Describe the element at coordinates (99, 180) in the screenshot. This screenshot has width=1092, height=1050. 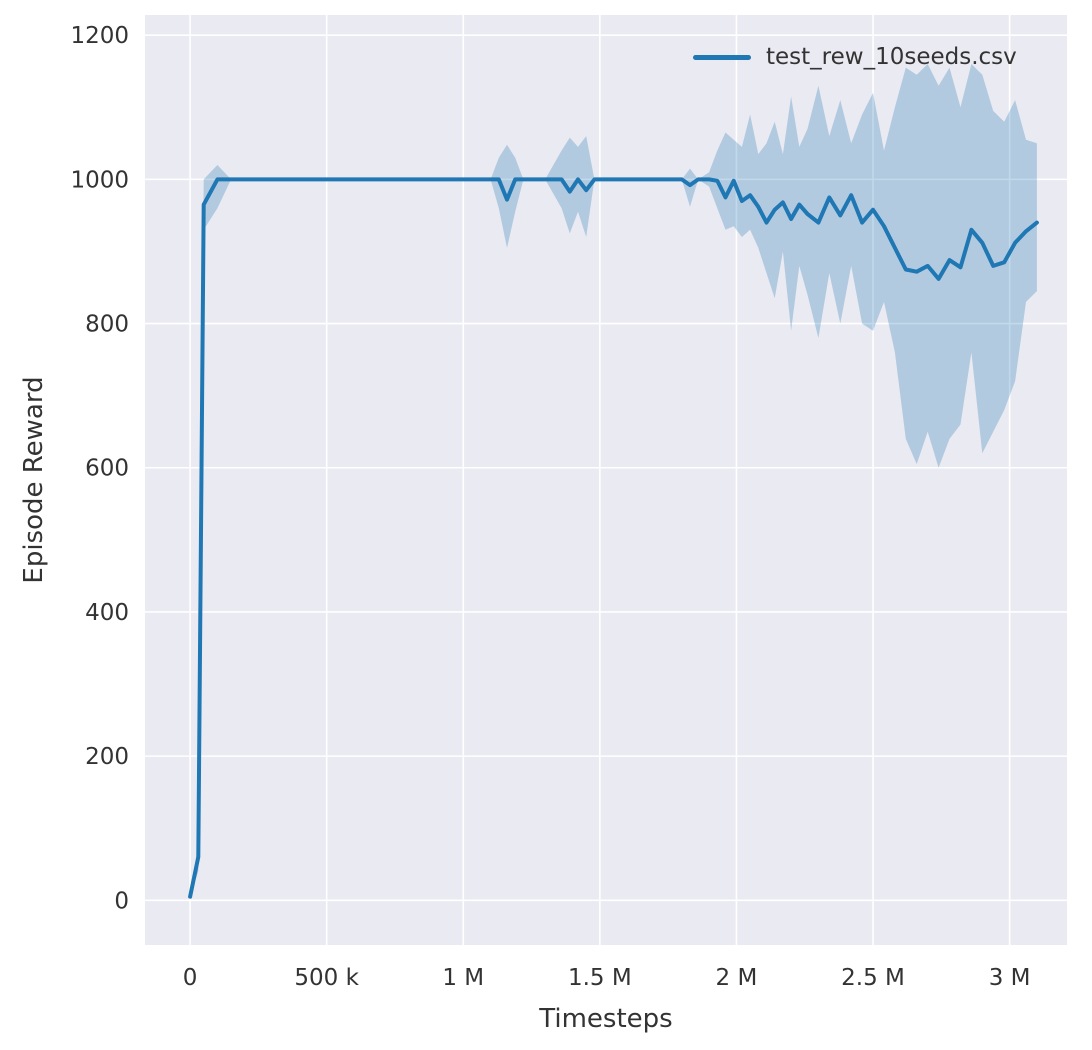
I see `svg-text: 1000` at that location.